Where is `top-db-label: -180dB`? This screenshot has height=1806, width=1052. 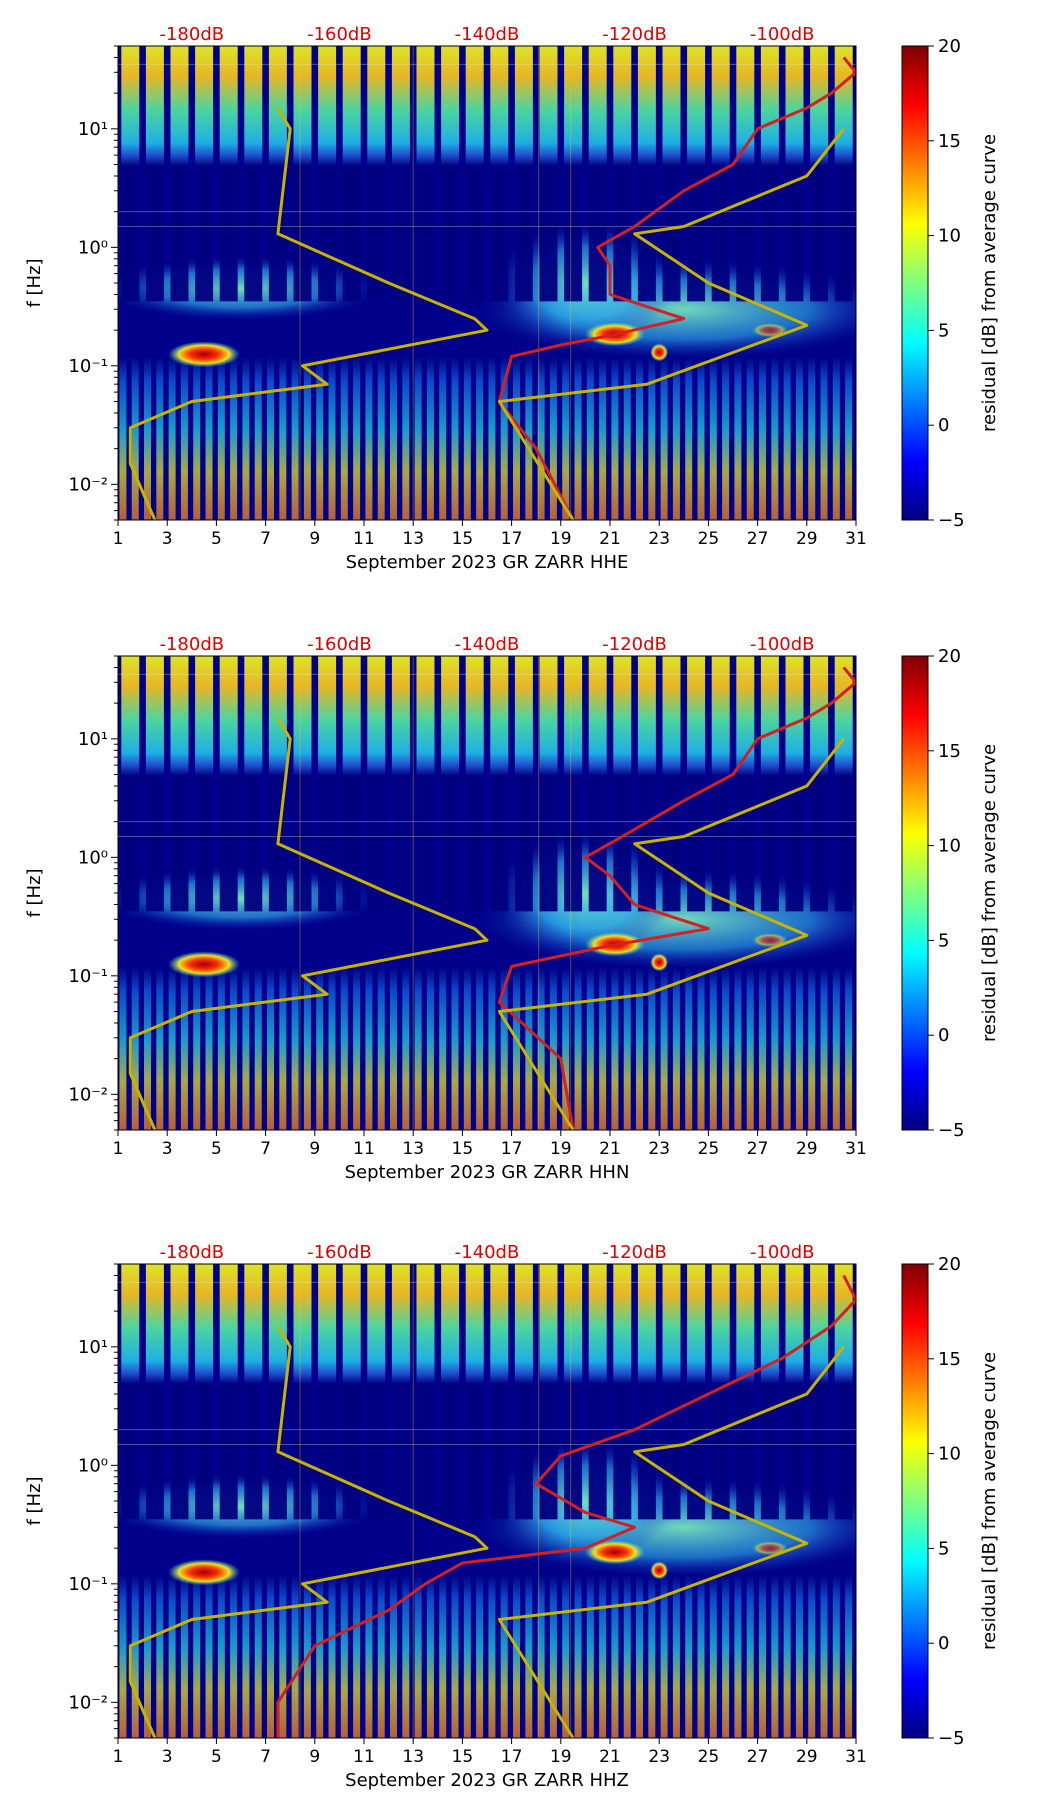 top-db-label: -180dB is located at coordinates (191, 34).